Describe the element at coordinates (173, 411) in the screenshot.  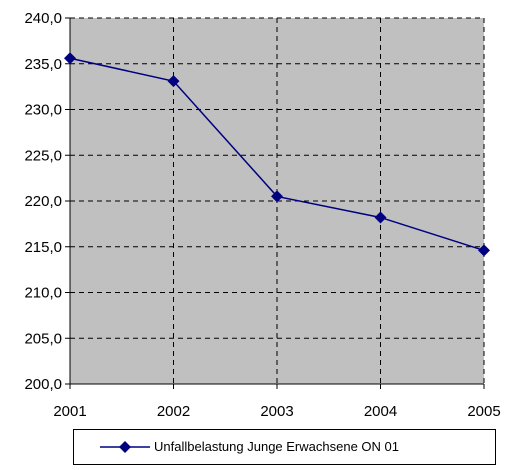
I see `x-tick-label: 2002` at that location.